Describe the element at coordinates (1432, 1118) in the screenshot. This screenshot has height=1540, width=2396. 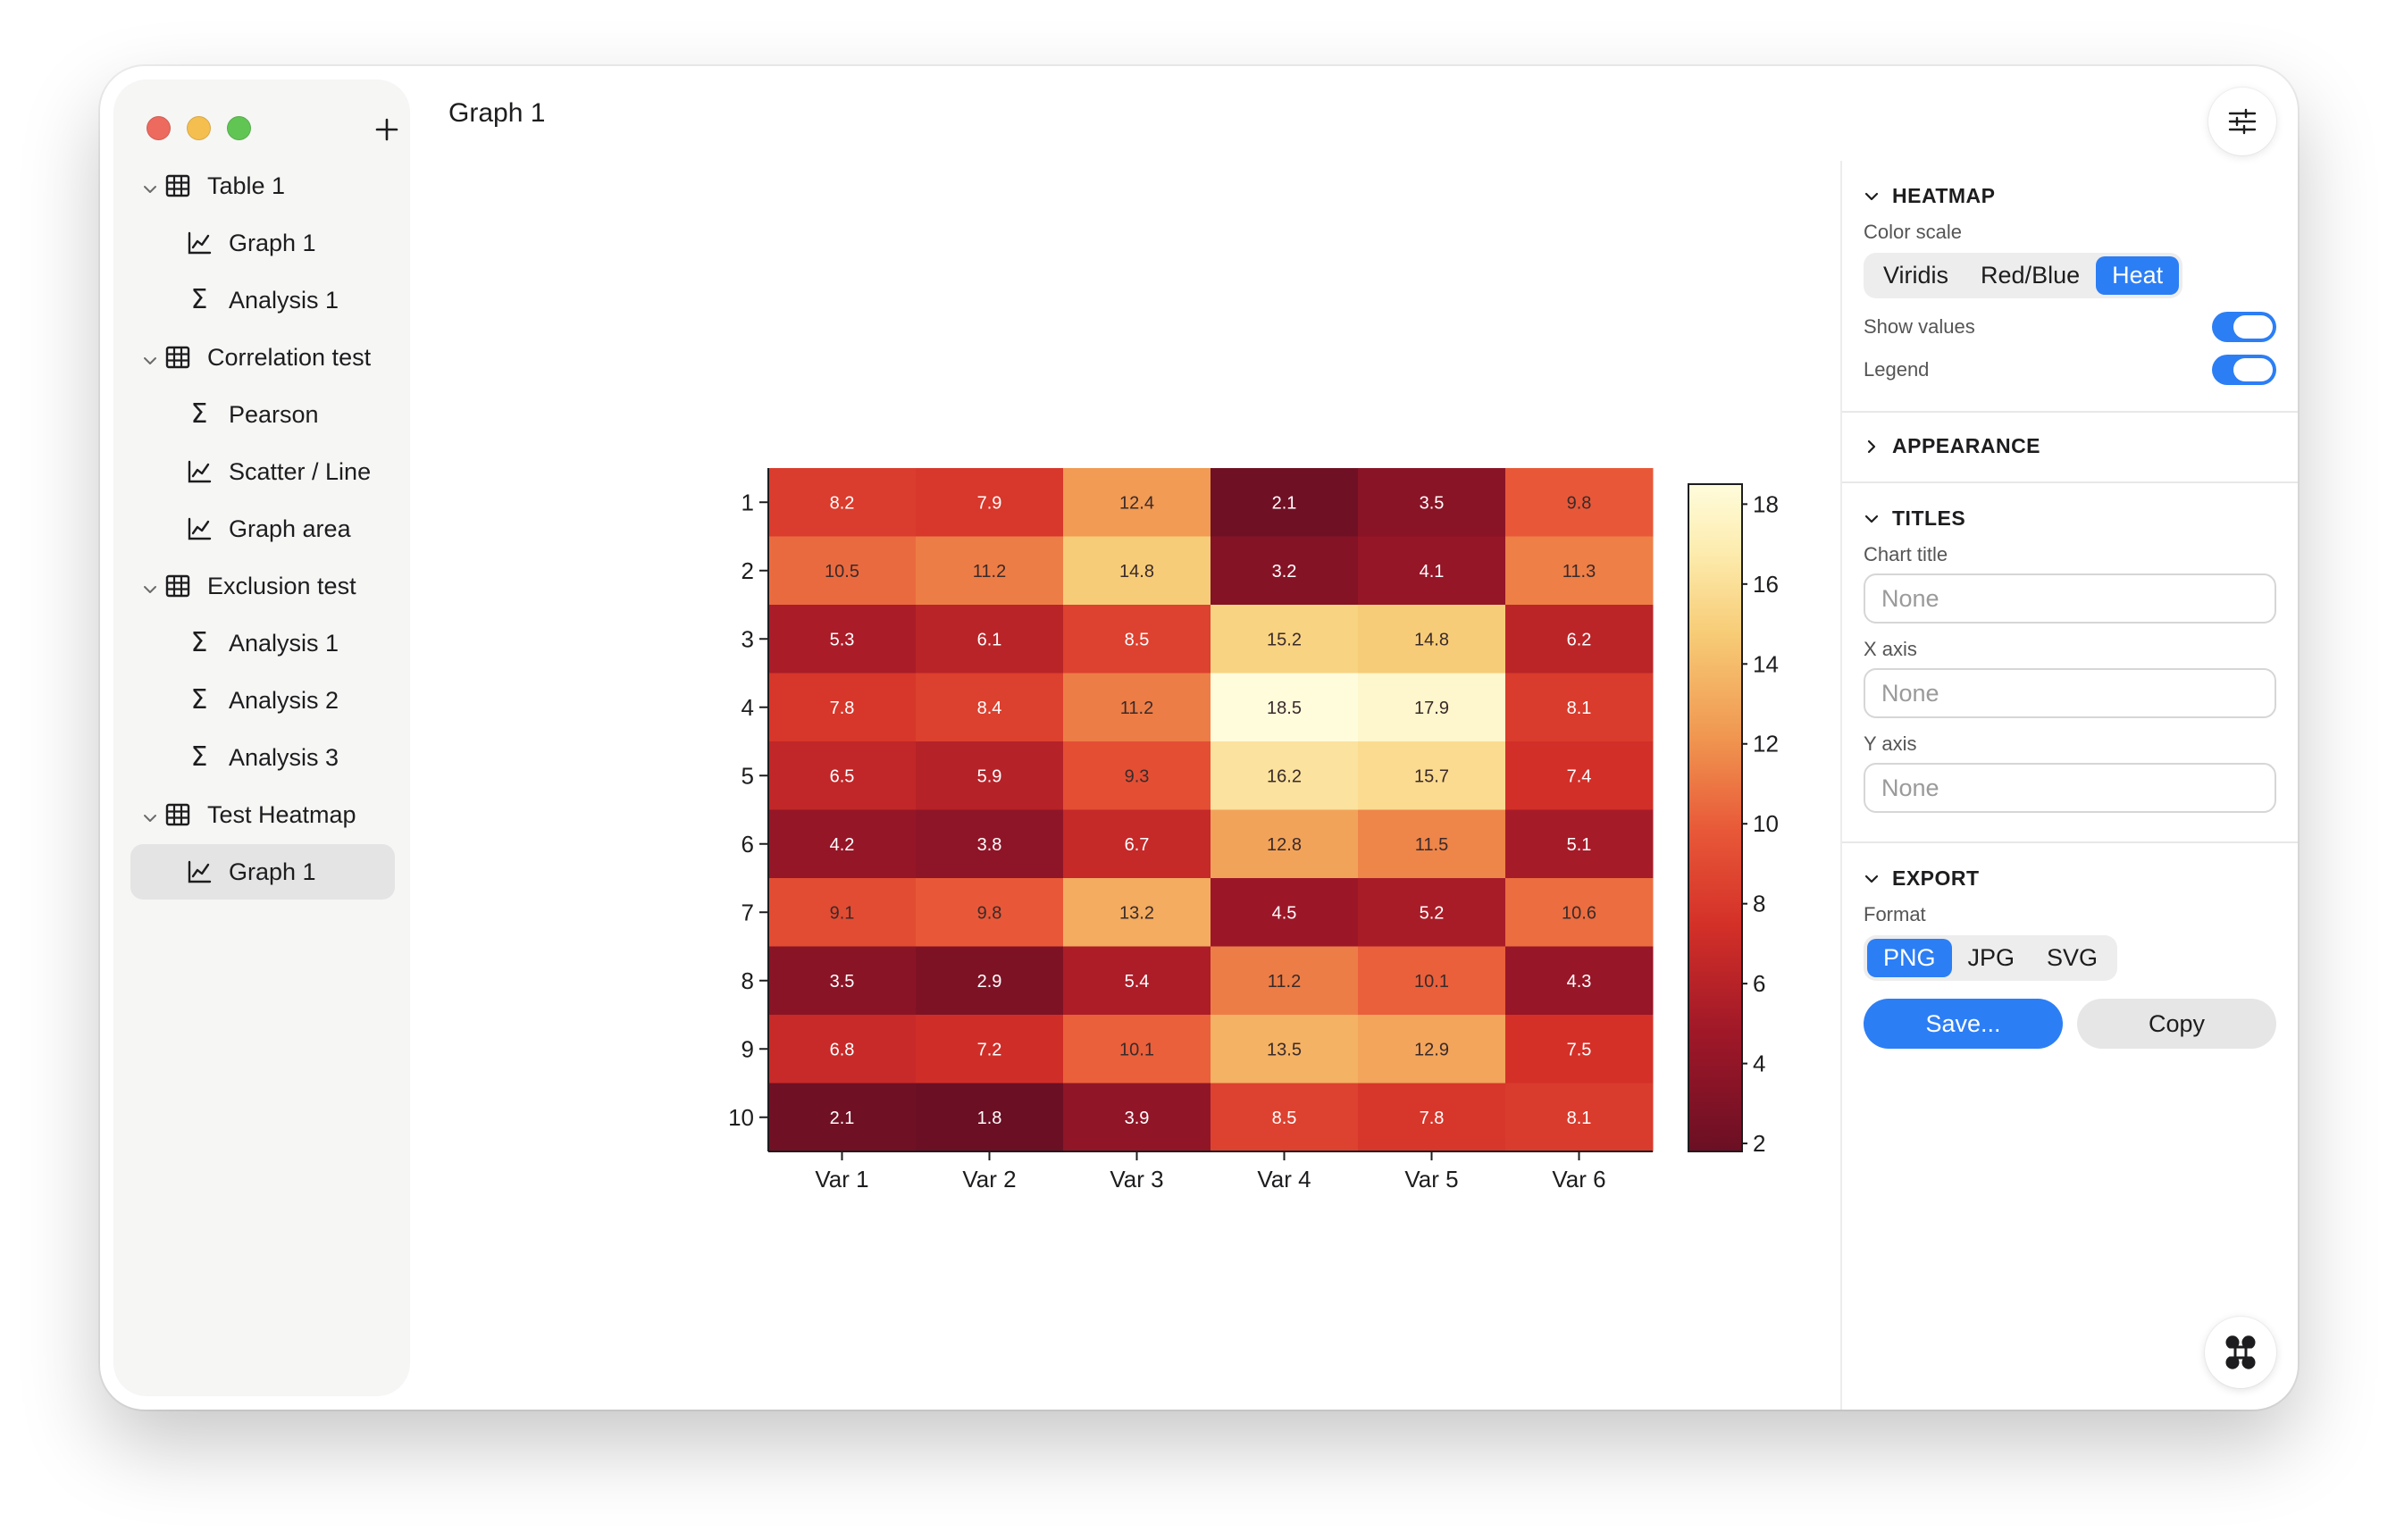
I see `cell-value-label: 7.8` at that location.